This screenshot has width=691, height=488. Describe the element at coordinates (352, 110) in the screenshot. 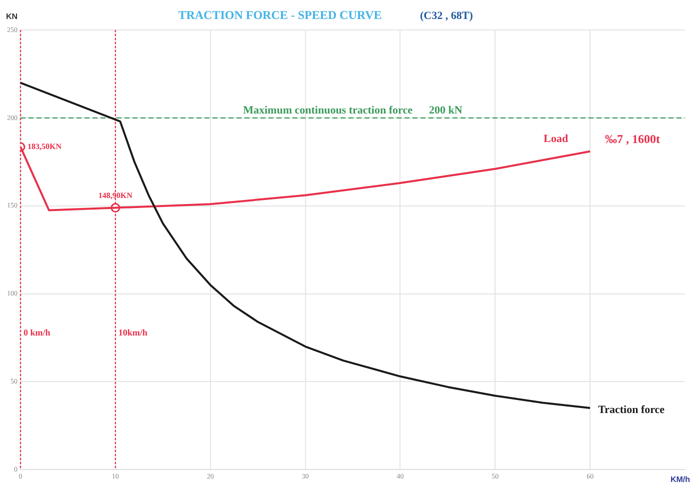

I see `ref-line-label: Maximum continuous traction force 200 kN` at that location.